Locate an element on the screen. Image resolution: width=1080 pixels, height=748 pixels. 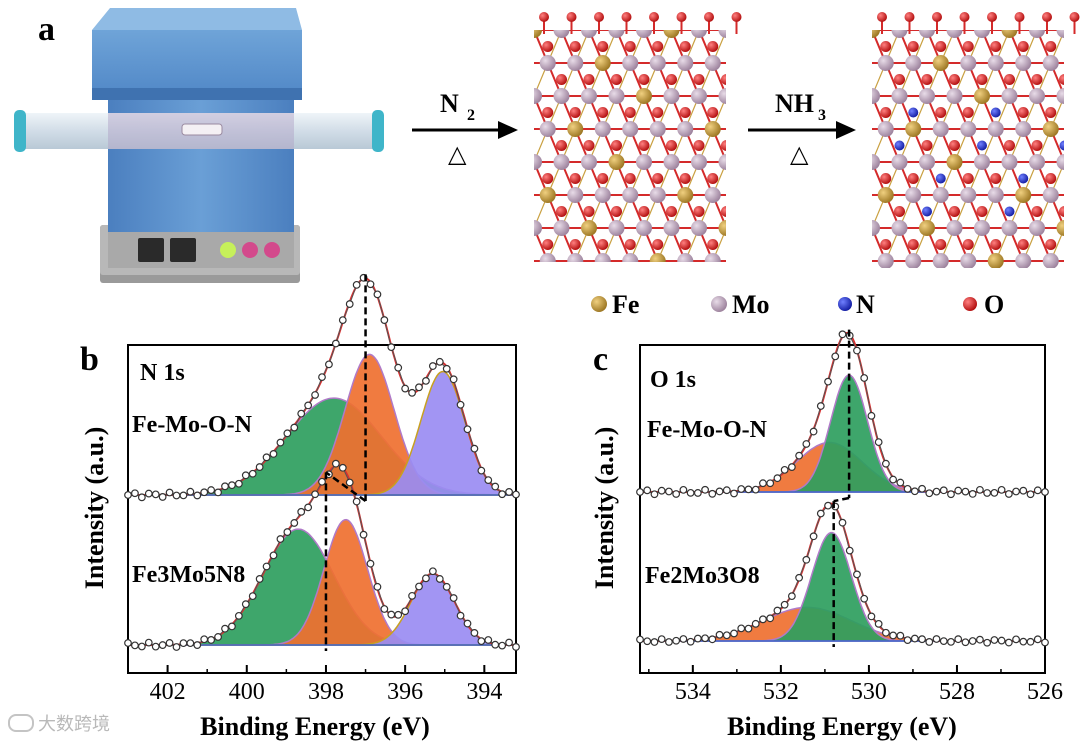
chart-c-ylabel: Intensity (a.u.) is located at coordinates (604, 508).